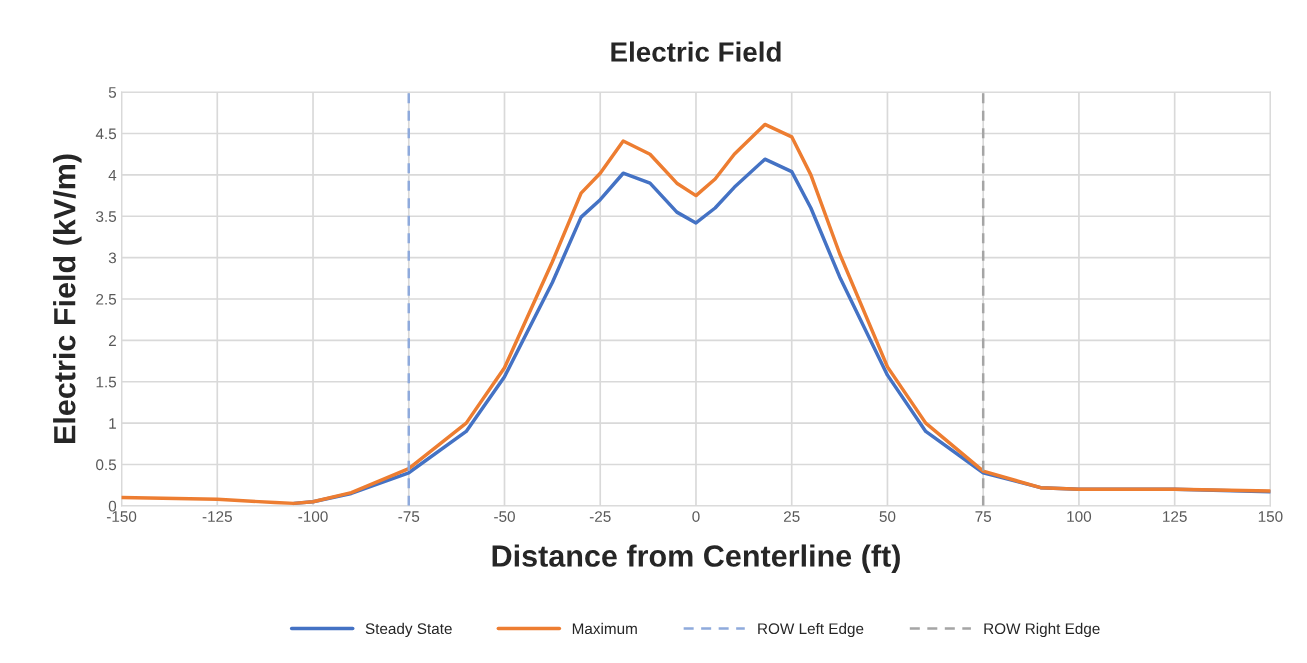  Describe the element at coordinates (600, 516) in the screenshot. I see `x-tick-label: -25` at that location.